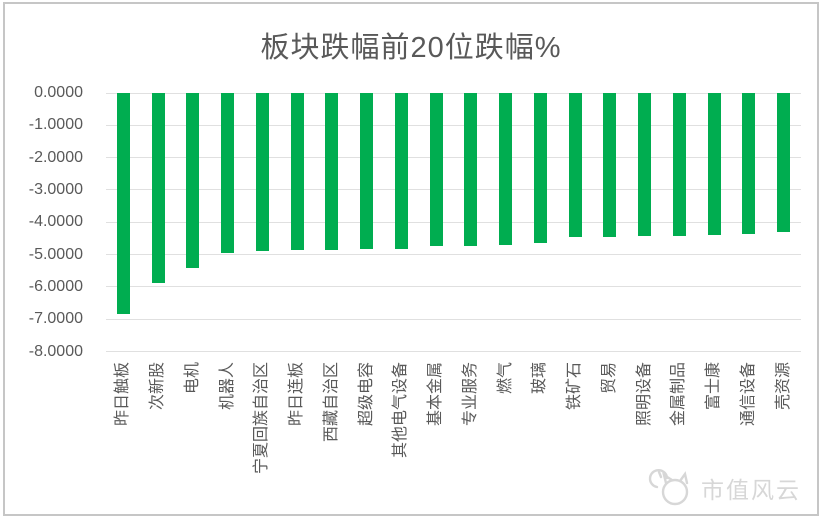  What do you see at coordinates (192, 378) in the screenshot?
I see `x-axis-category-text: 电机` at bounding box center [192, 378].